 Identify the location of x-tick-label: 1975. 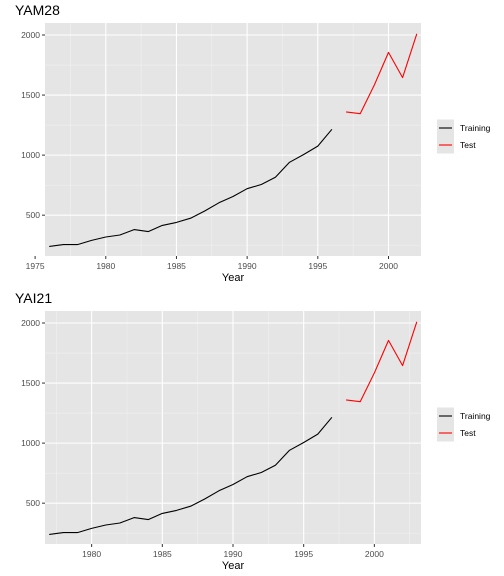
(35, 266).